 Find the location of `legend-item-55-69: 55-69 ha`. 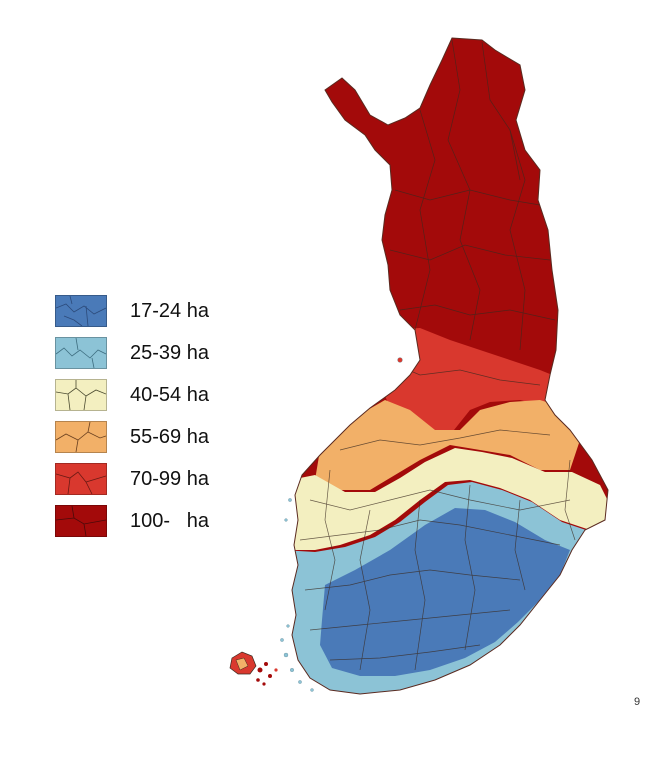

legend-item-55-69: 55-69 ha is located at coordinates (165, 437).